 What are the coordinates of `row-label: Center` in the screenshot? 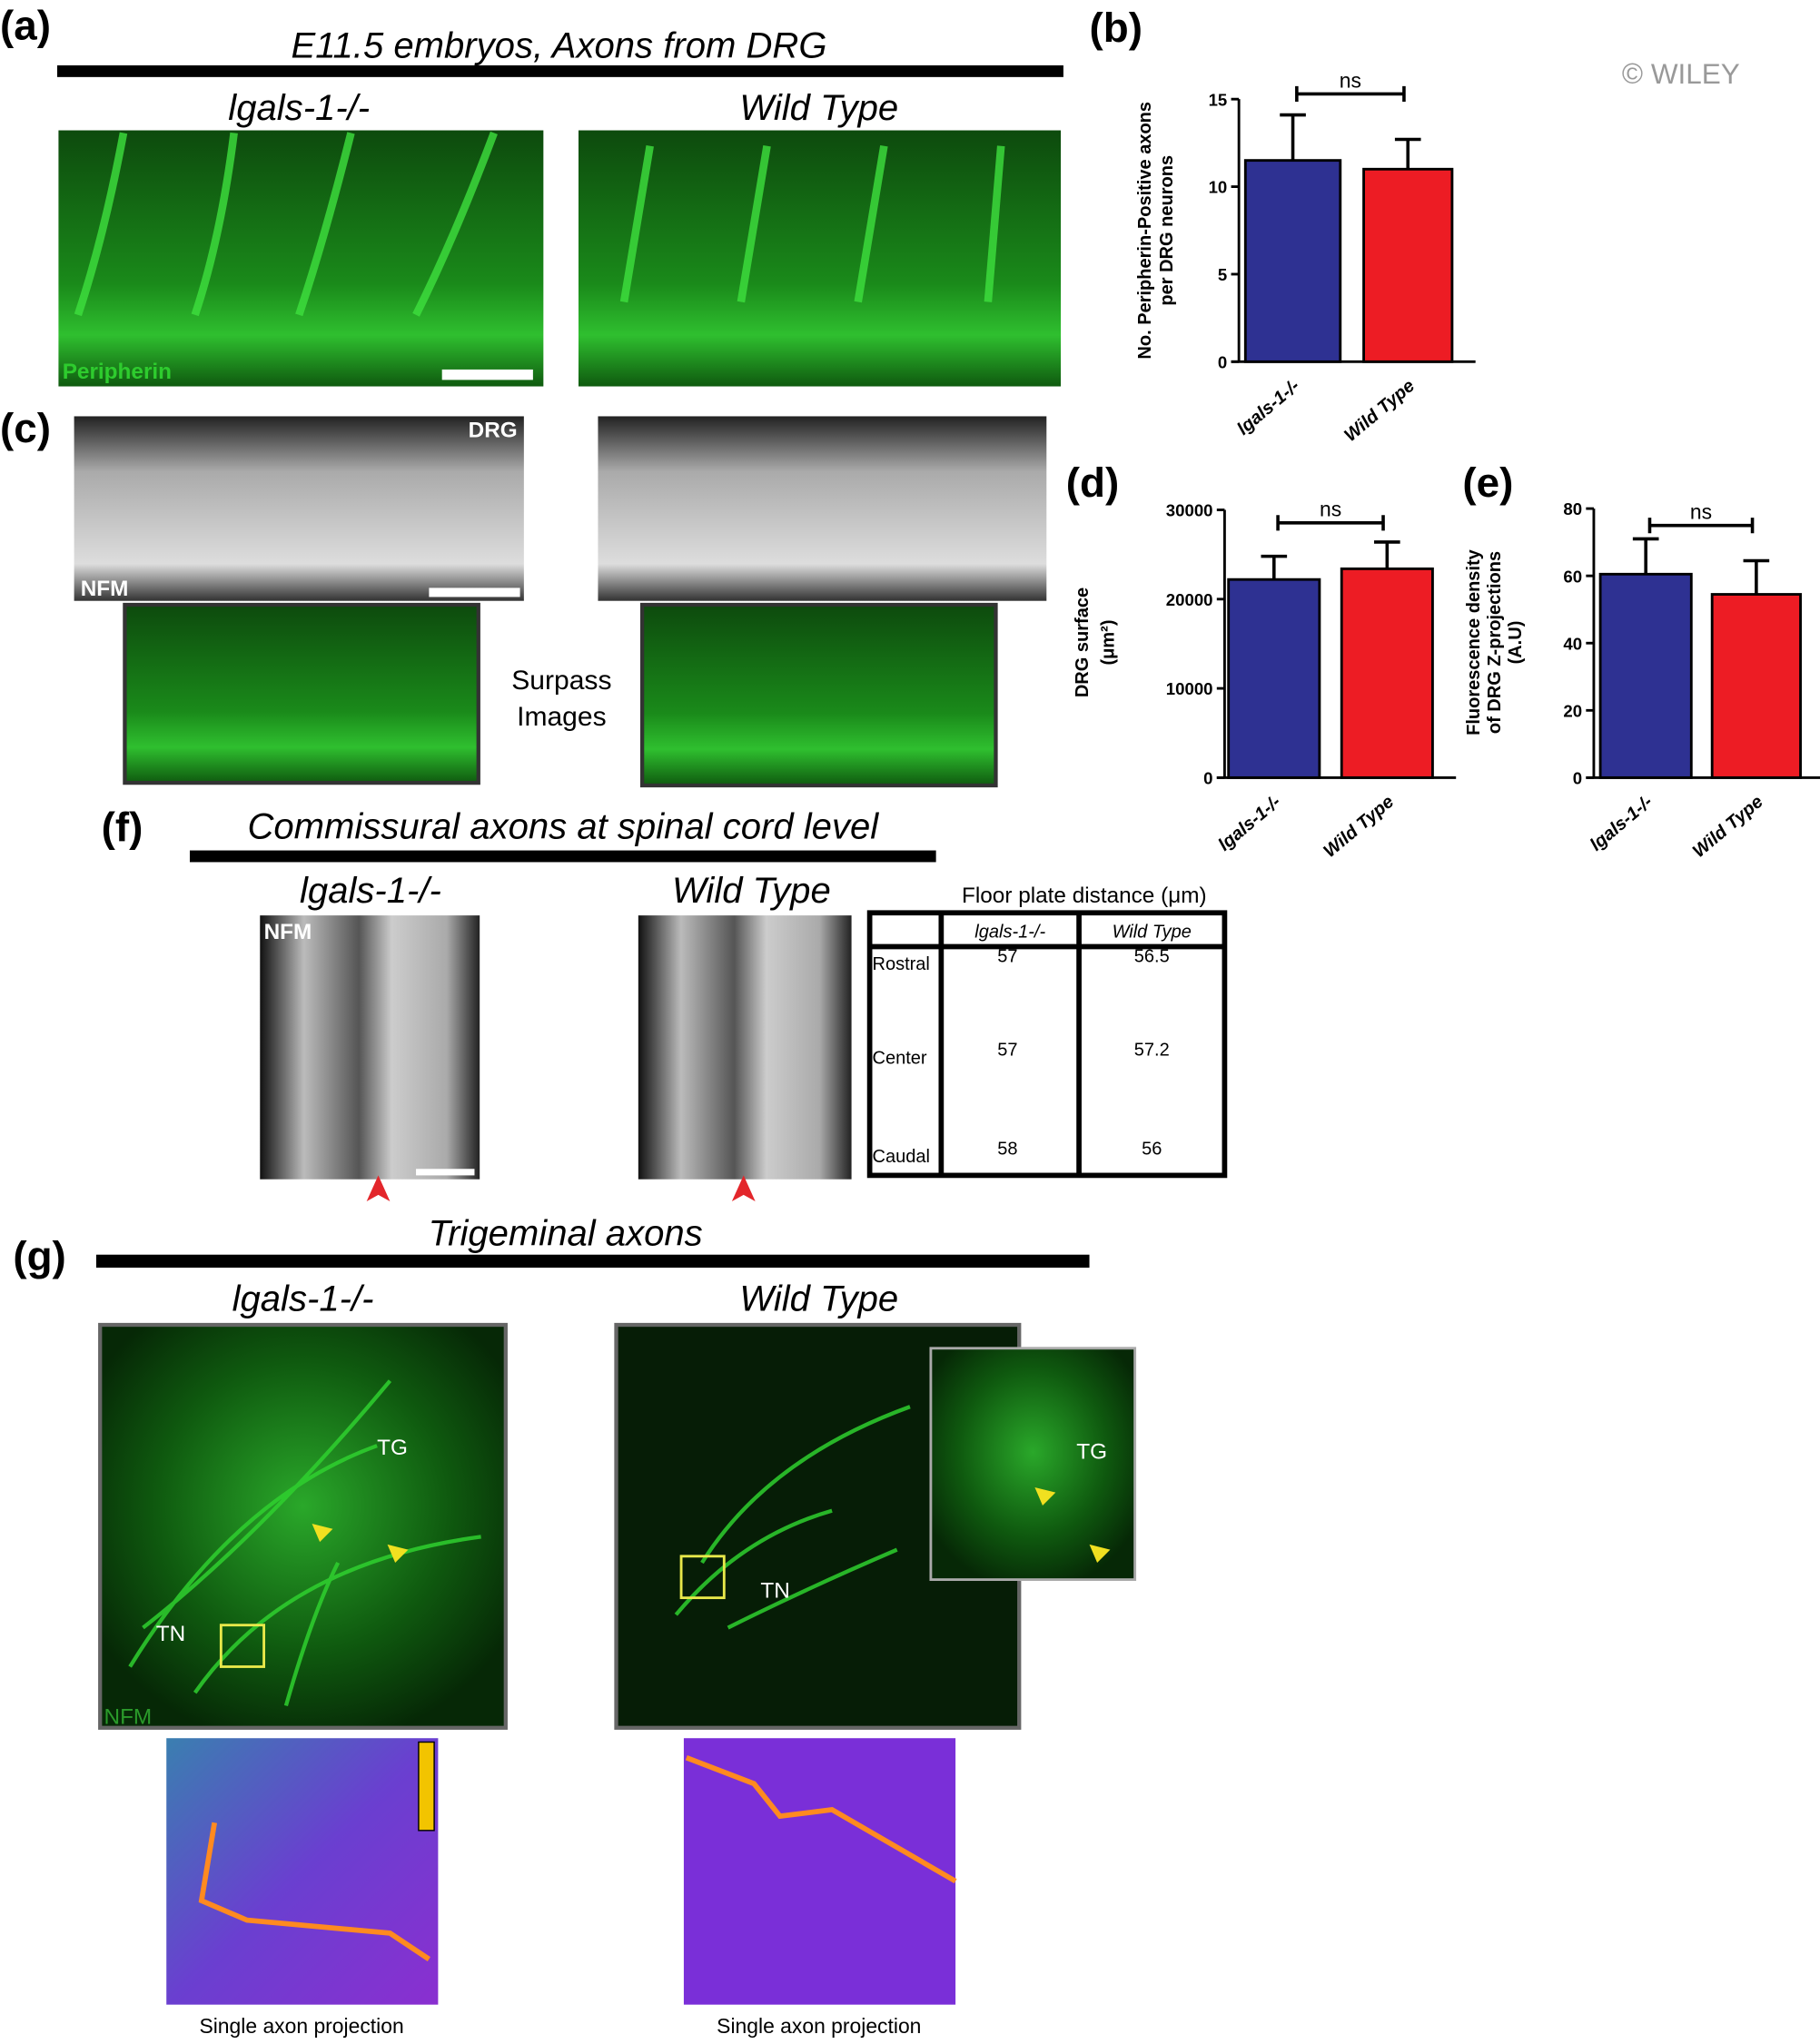 It's located at (899, 1058).